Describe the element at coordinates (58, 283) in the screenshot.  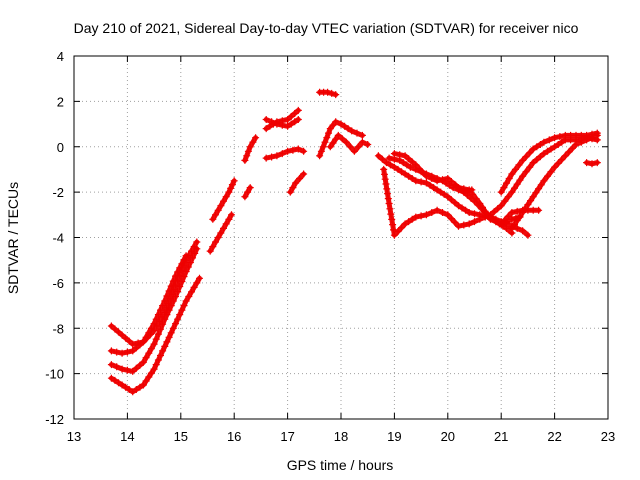
I see `y-tick-label: -6` at that location.